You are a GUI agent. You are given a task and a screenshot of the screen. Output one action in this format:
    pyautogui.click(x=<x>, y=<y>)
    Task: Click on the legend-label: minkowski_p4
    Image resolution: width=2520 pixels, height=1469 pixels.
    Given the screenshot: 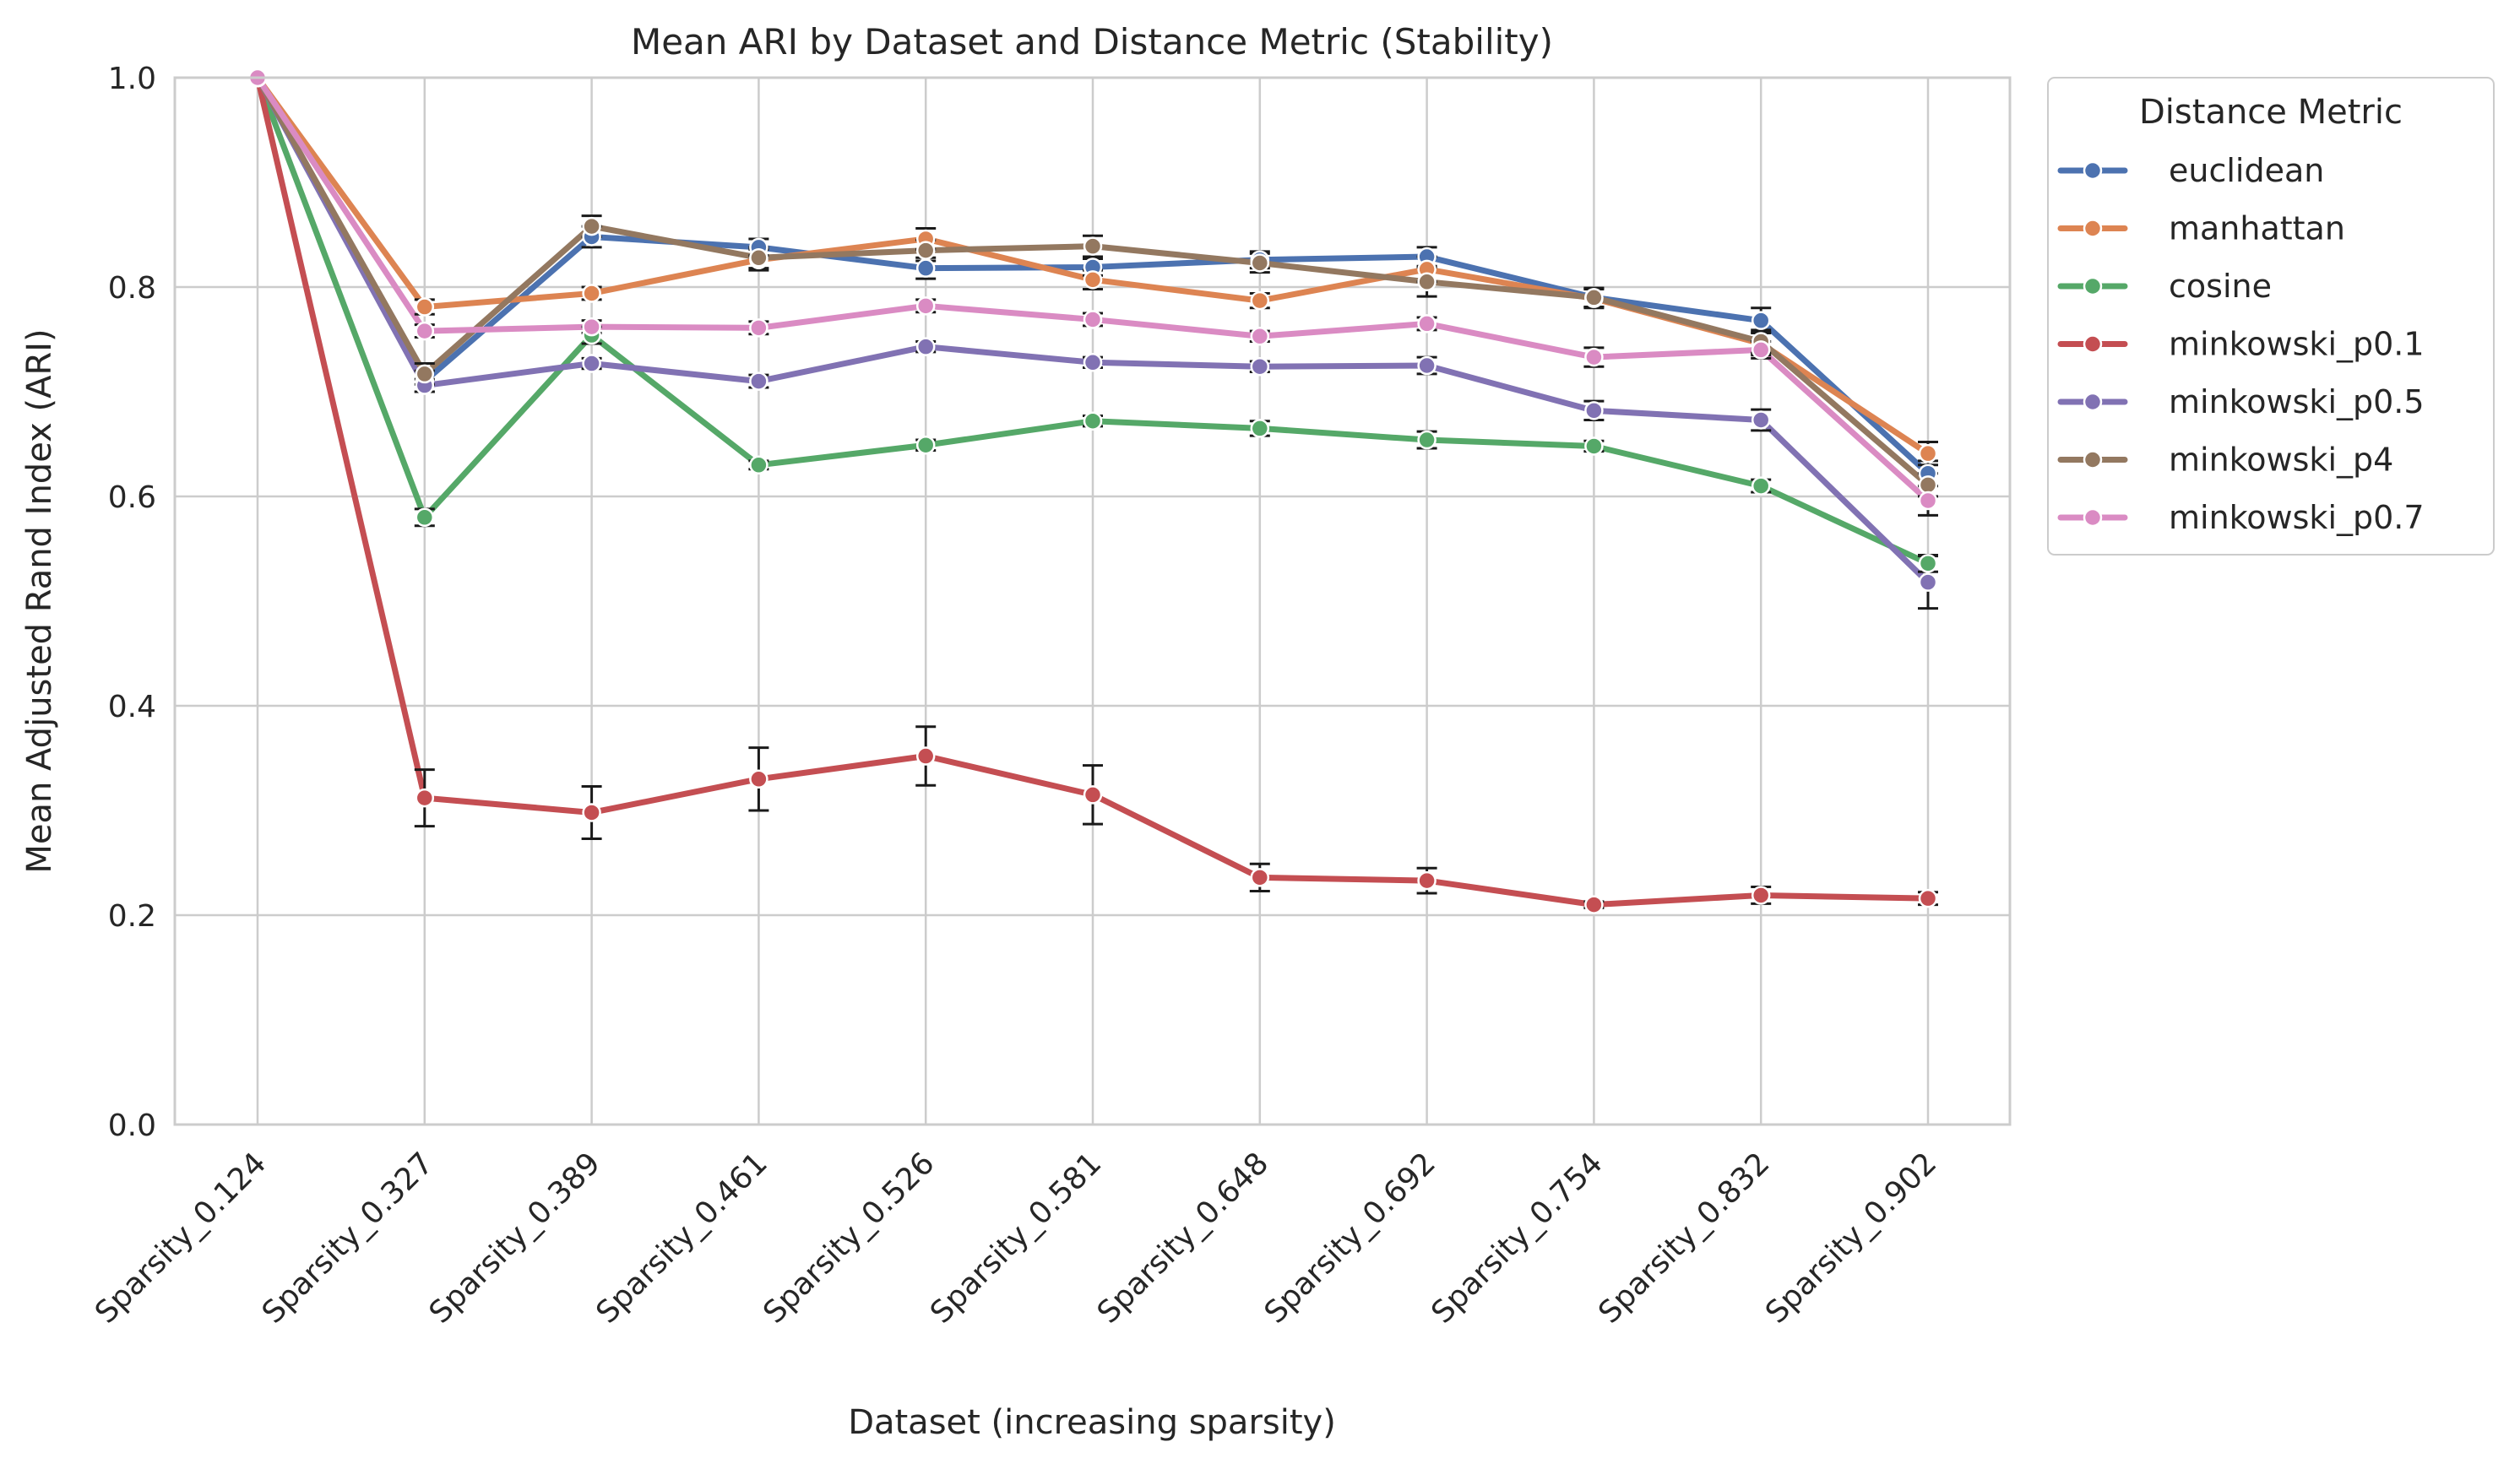 What is the action you would take?
    pyautogui.click(x=2281, y=460)
    